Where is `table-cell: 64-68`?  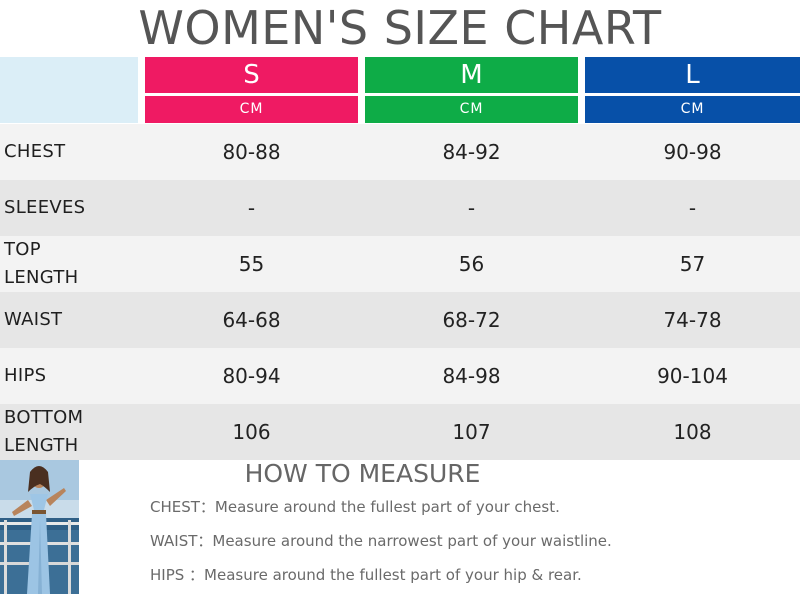 table-cell: 64-68 is located at coordinates (251, 320).